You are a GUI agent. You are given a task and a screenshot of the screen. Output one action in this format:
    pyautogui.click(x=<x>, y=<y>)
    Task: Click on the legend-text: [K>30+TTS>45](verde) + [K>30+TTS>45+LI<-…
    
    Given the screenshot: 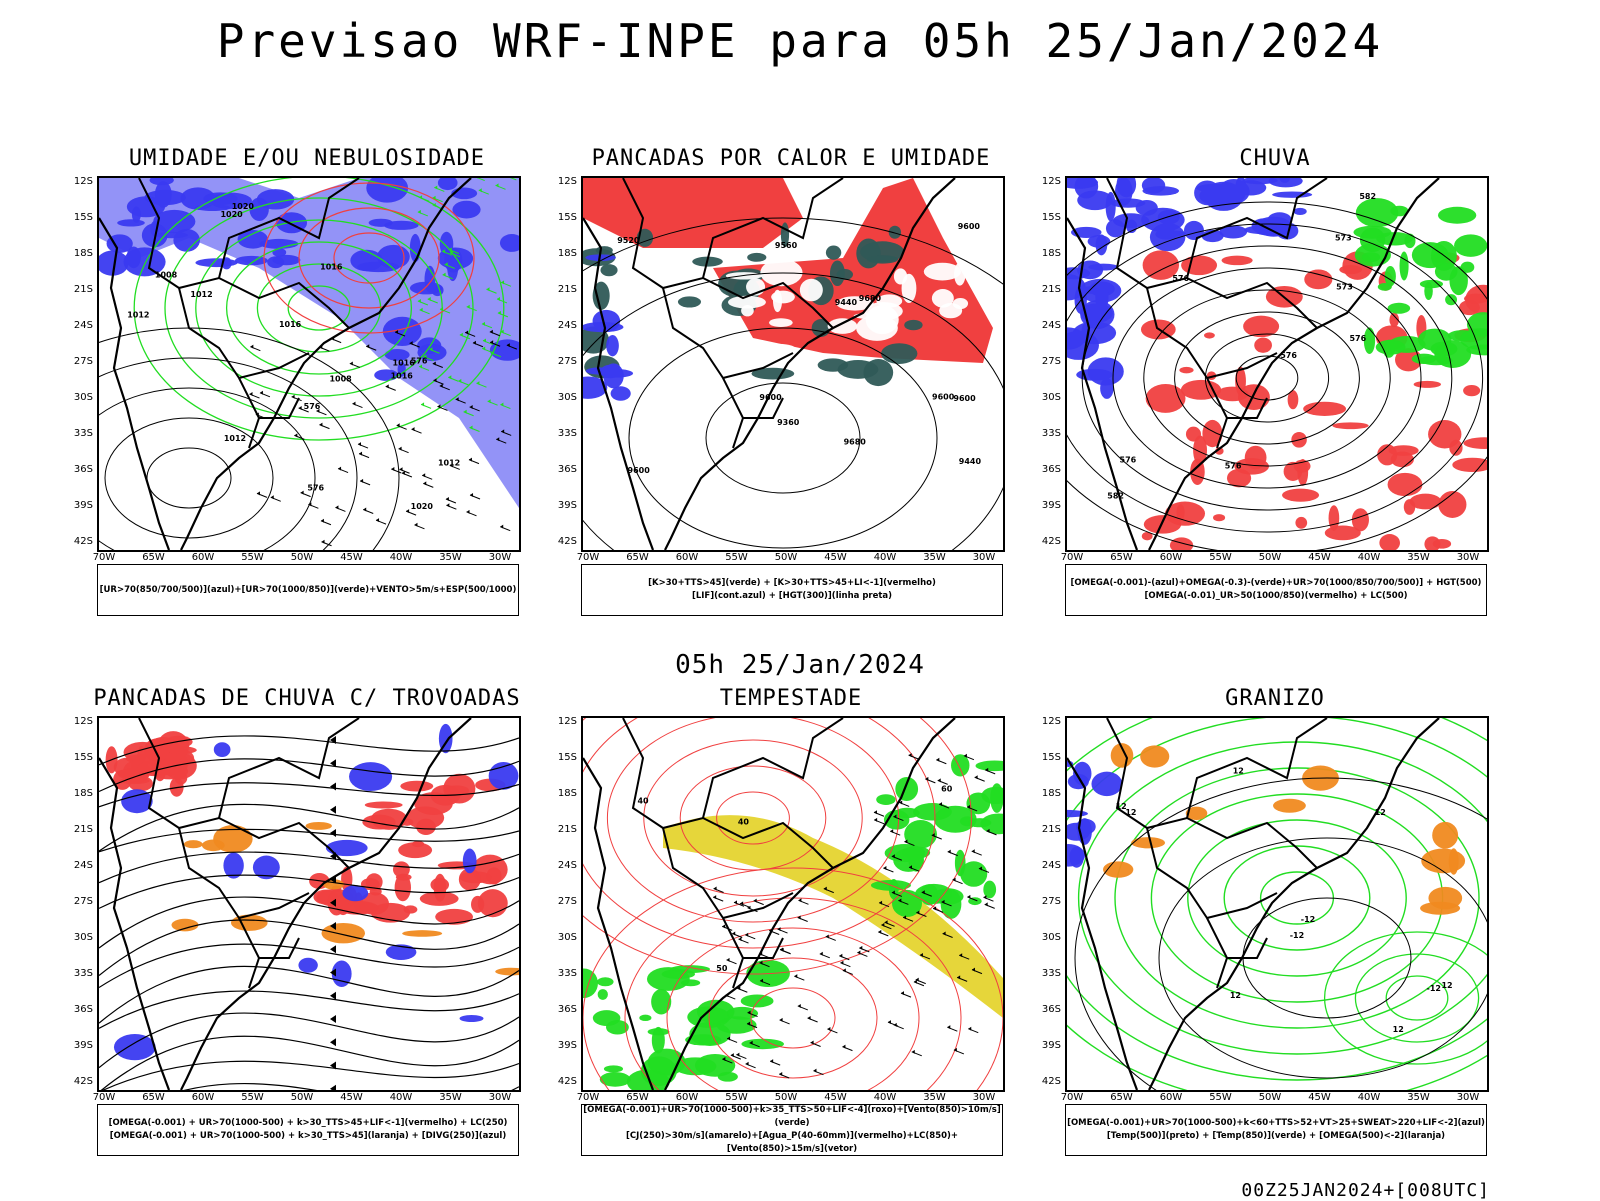 What is the action you would take?
    pyautogui.click(x=792, y=583)
    